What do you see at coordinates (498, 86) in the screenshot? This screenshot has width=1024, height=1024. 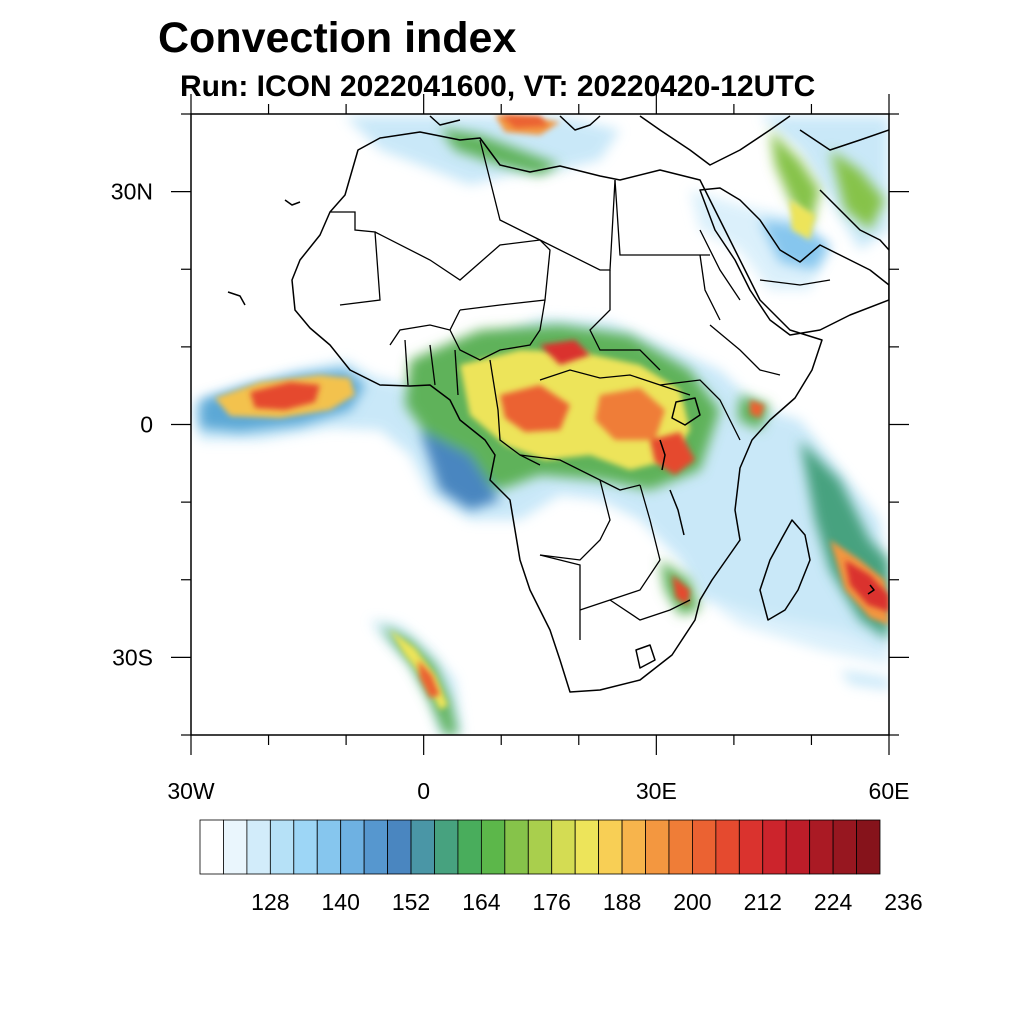 I see `map-subtitle: Run: ICON 2022041600, VT: 20220420-12UTC` at bounding box center [498, 86].